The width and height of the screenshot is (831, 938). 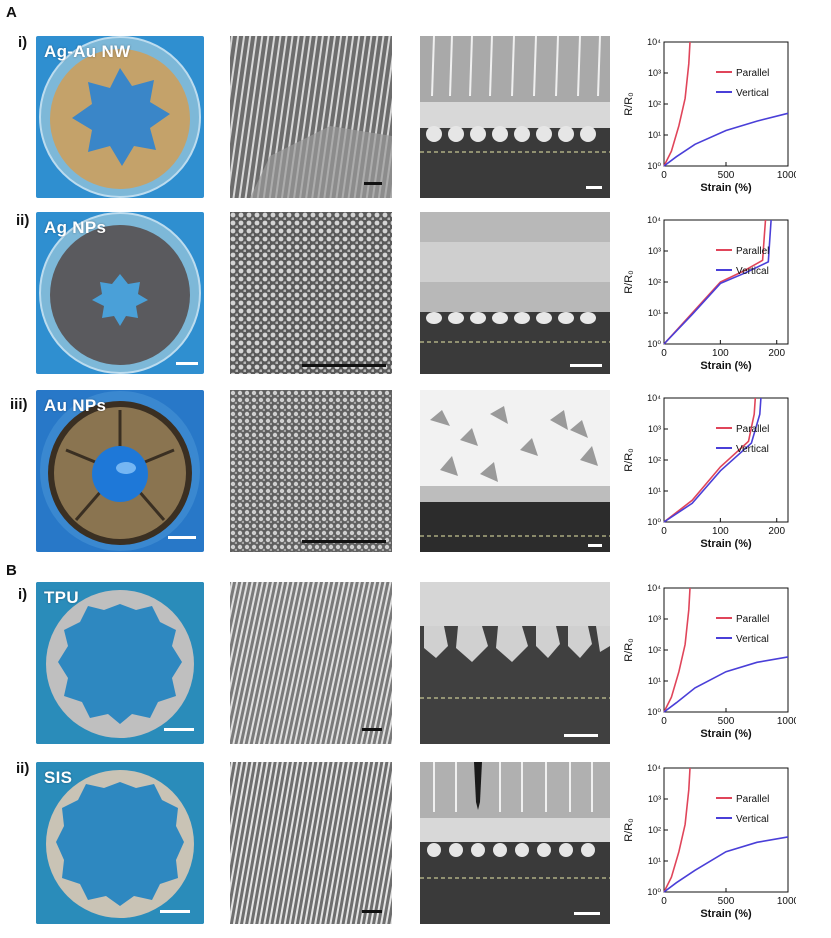 I want to click on photo-label: Ag-Au NW, so click(x=87, y=51).